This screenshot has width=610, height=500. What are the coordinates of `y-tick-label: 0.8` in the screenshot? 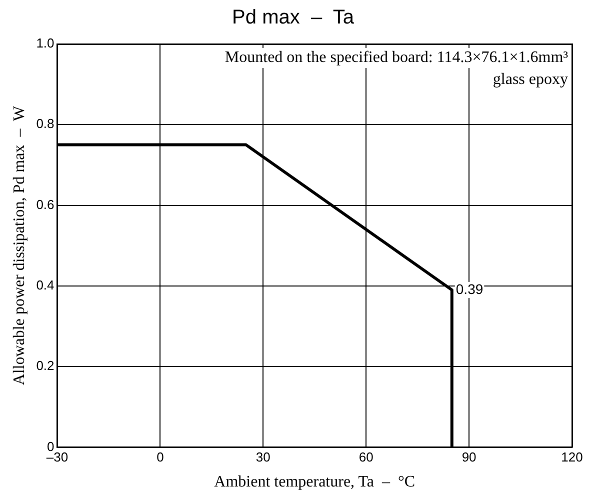 It's located at (45, 124).